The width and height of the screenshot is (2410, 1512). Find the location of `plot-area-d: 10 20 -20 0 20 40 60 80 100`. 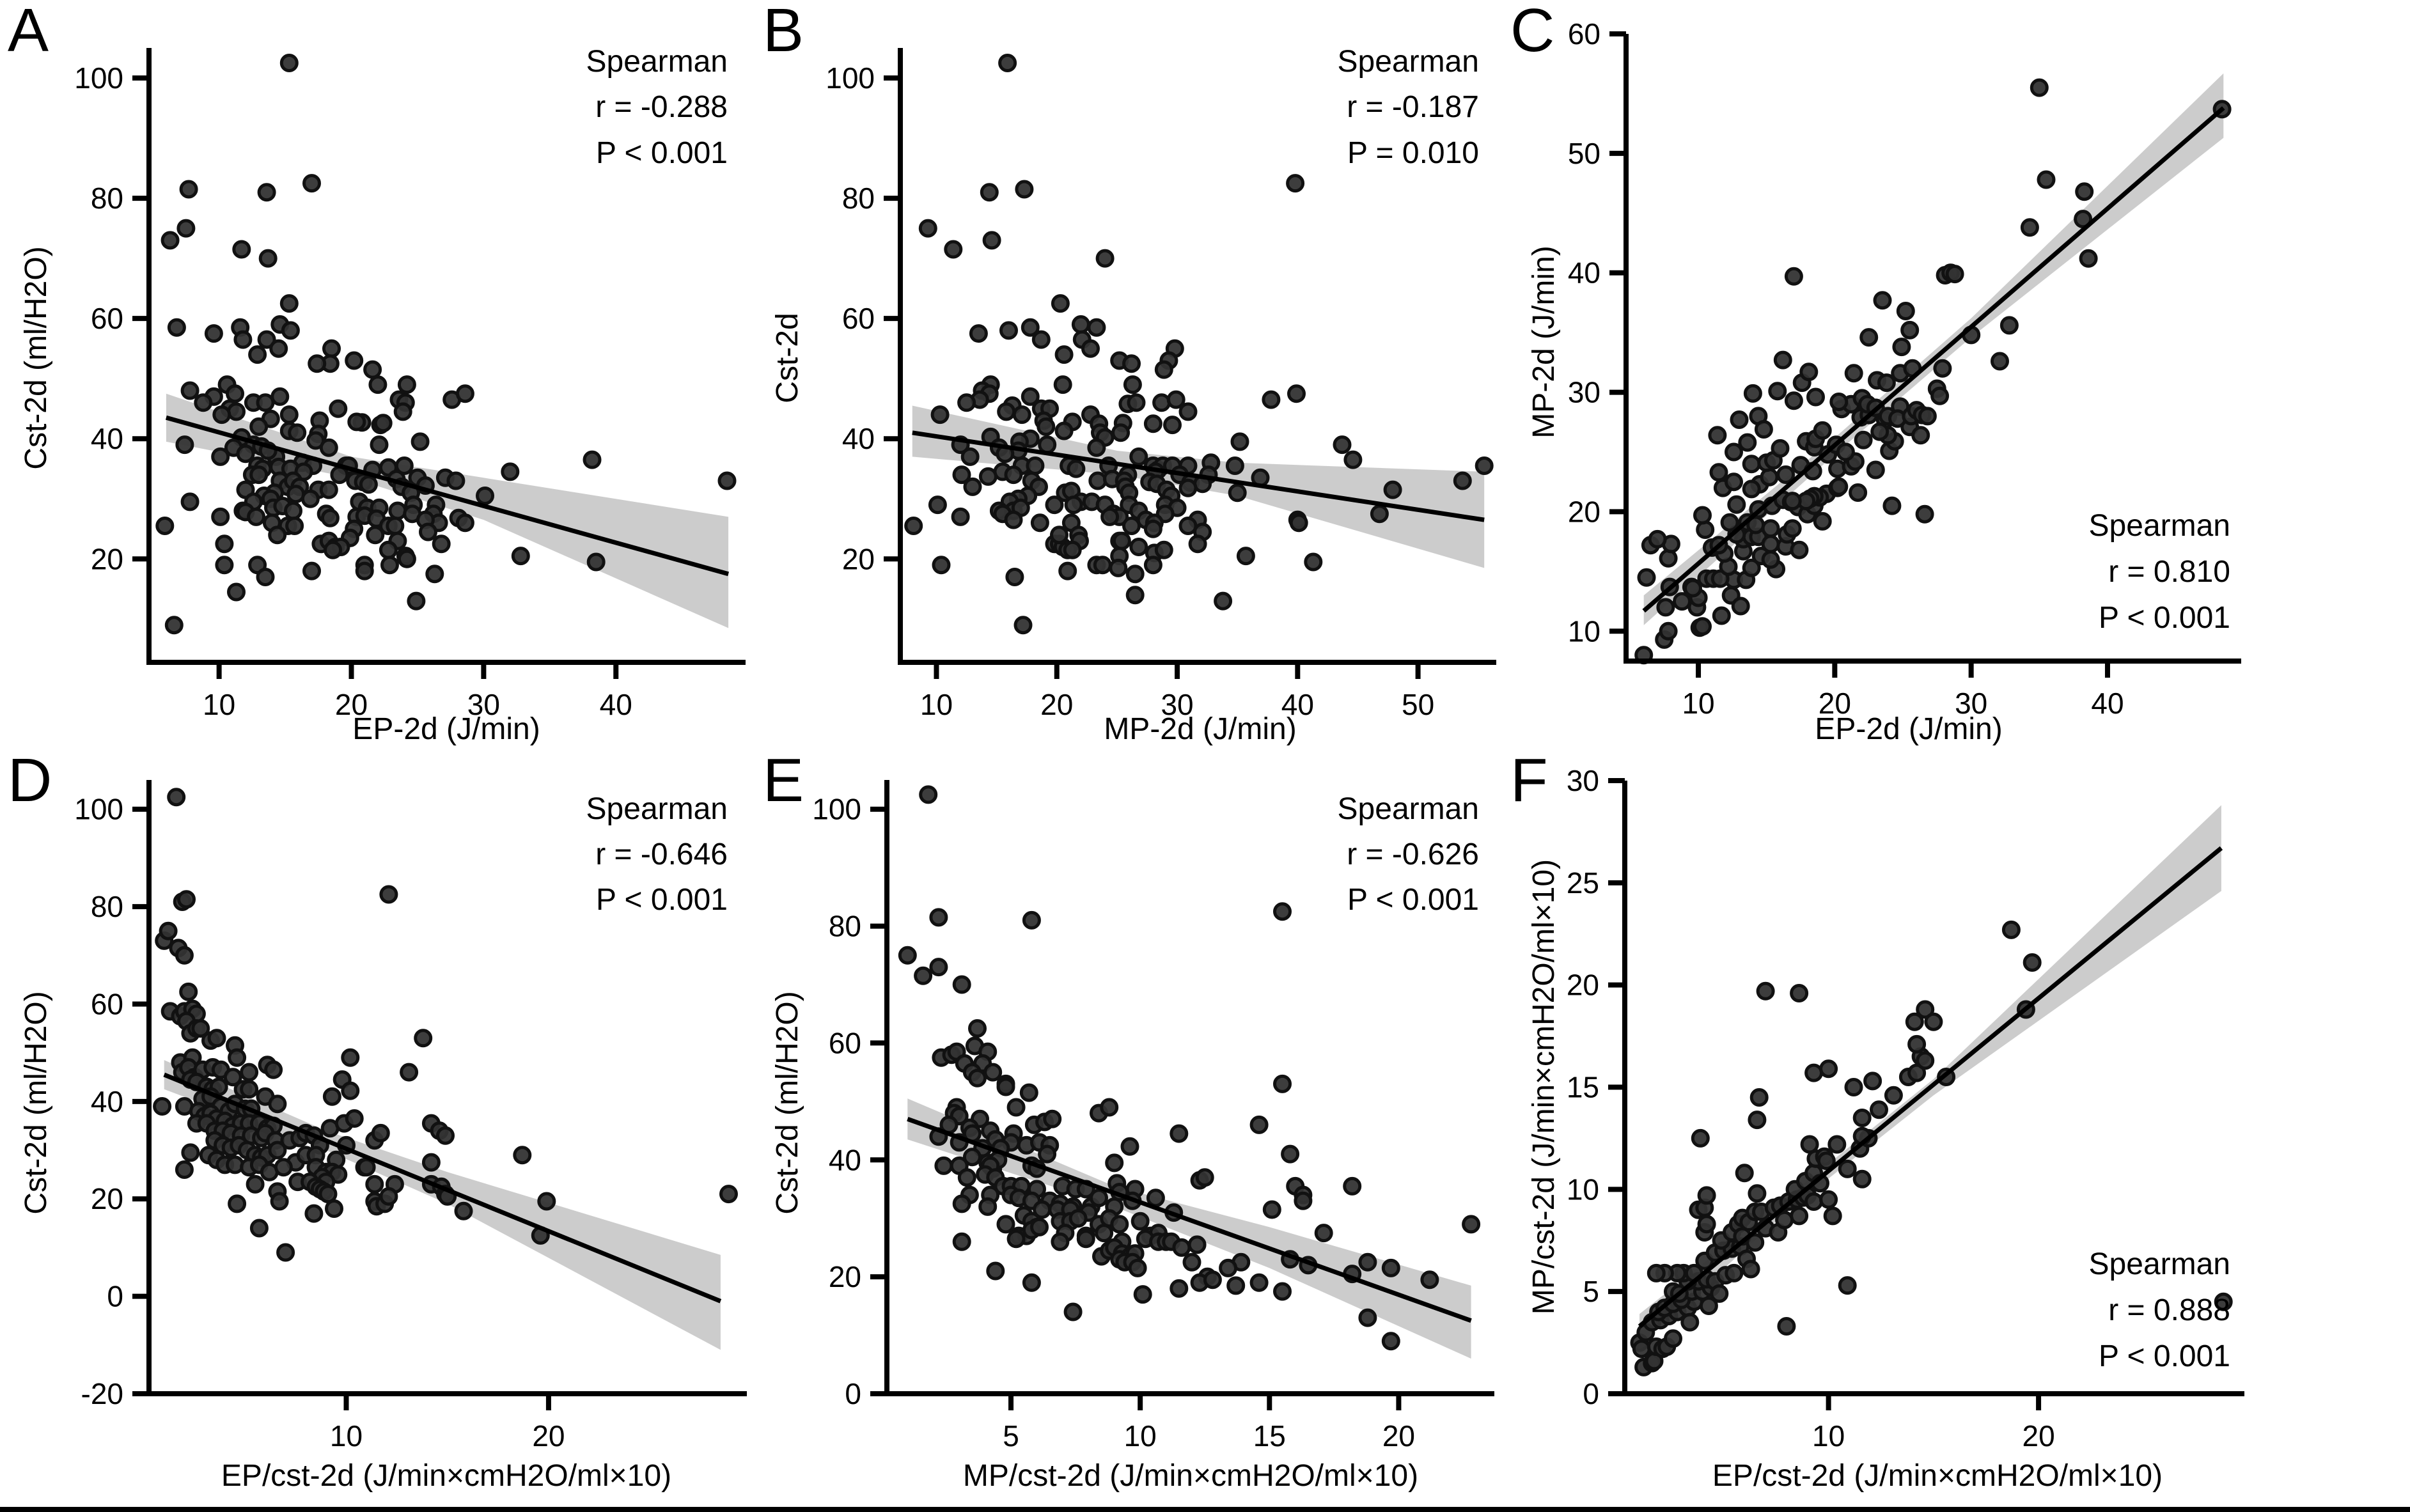

plot-area-d: 10 20 -20 0 20 40 60 80 100 is located at coordinates (411, 1116).